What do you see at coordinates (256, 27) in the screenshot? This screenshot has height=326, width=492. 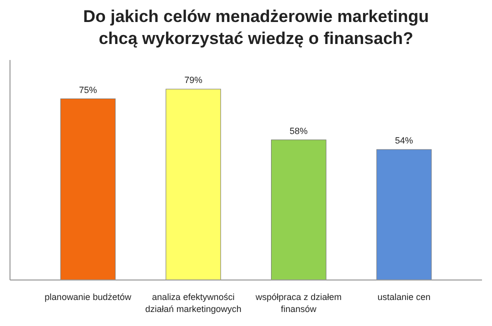 I see `chart-title: Do jakich celów menadżerowie marketingu chcą wykorzystać wiedzę o finansach?` at bounding box center [256, 27].